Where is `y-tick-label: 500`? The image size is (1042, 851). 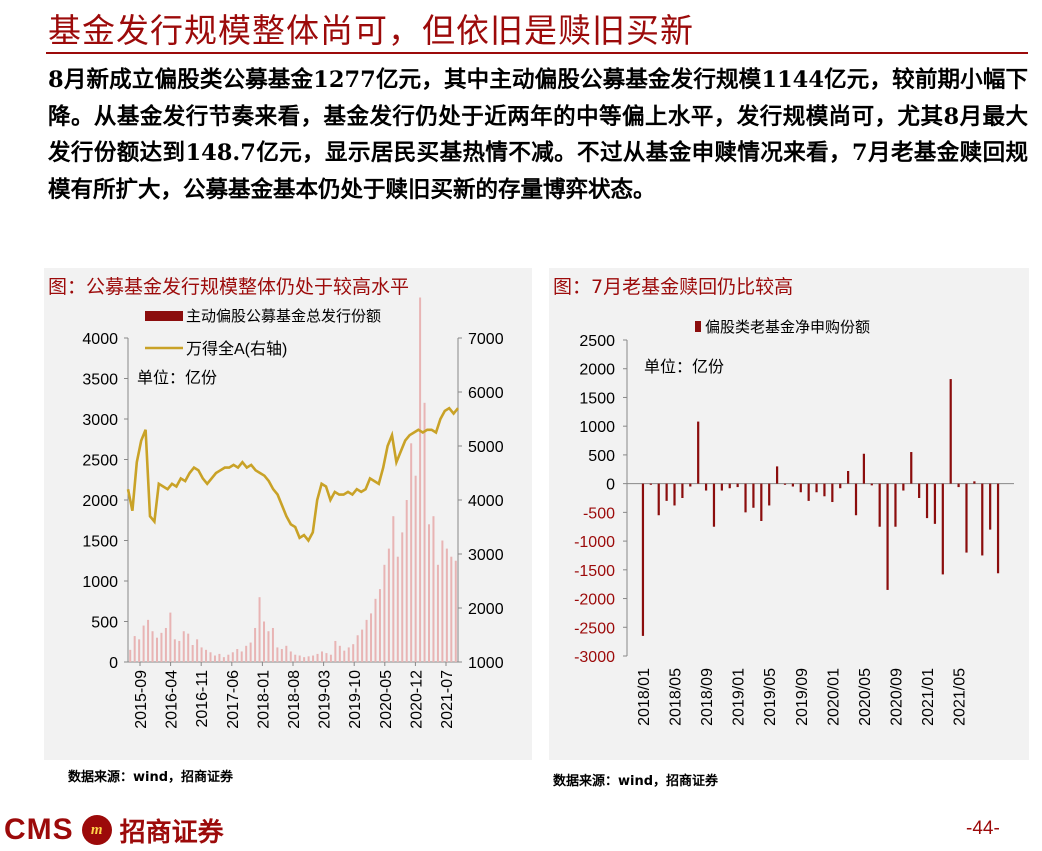 y-tick-label: 500 is located at coordinates (104, 623).